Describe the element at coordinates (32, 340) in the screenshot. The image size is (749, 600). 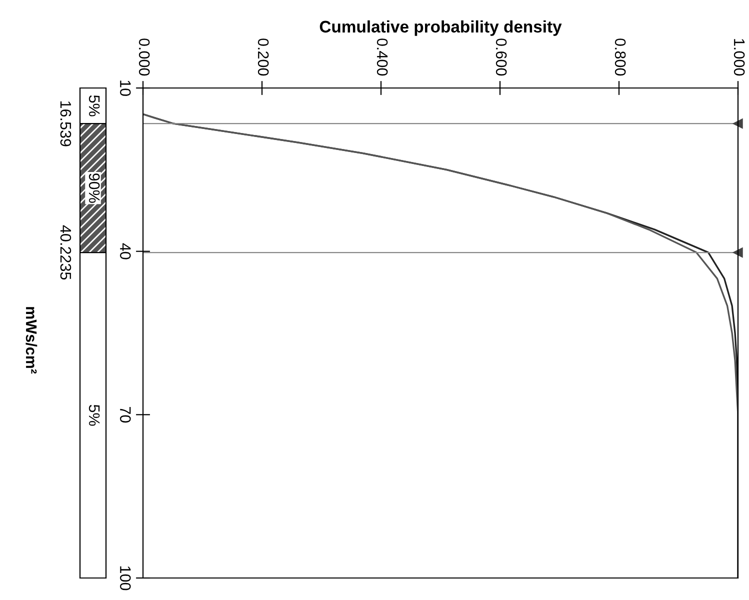
I see `text: mWs/cm²` at that location.